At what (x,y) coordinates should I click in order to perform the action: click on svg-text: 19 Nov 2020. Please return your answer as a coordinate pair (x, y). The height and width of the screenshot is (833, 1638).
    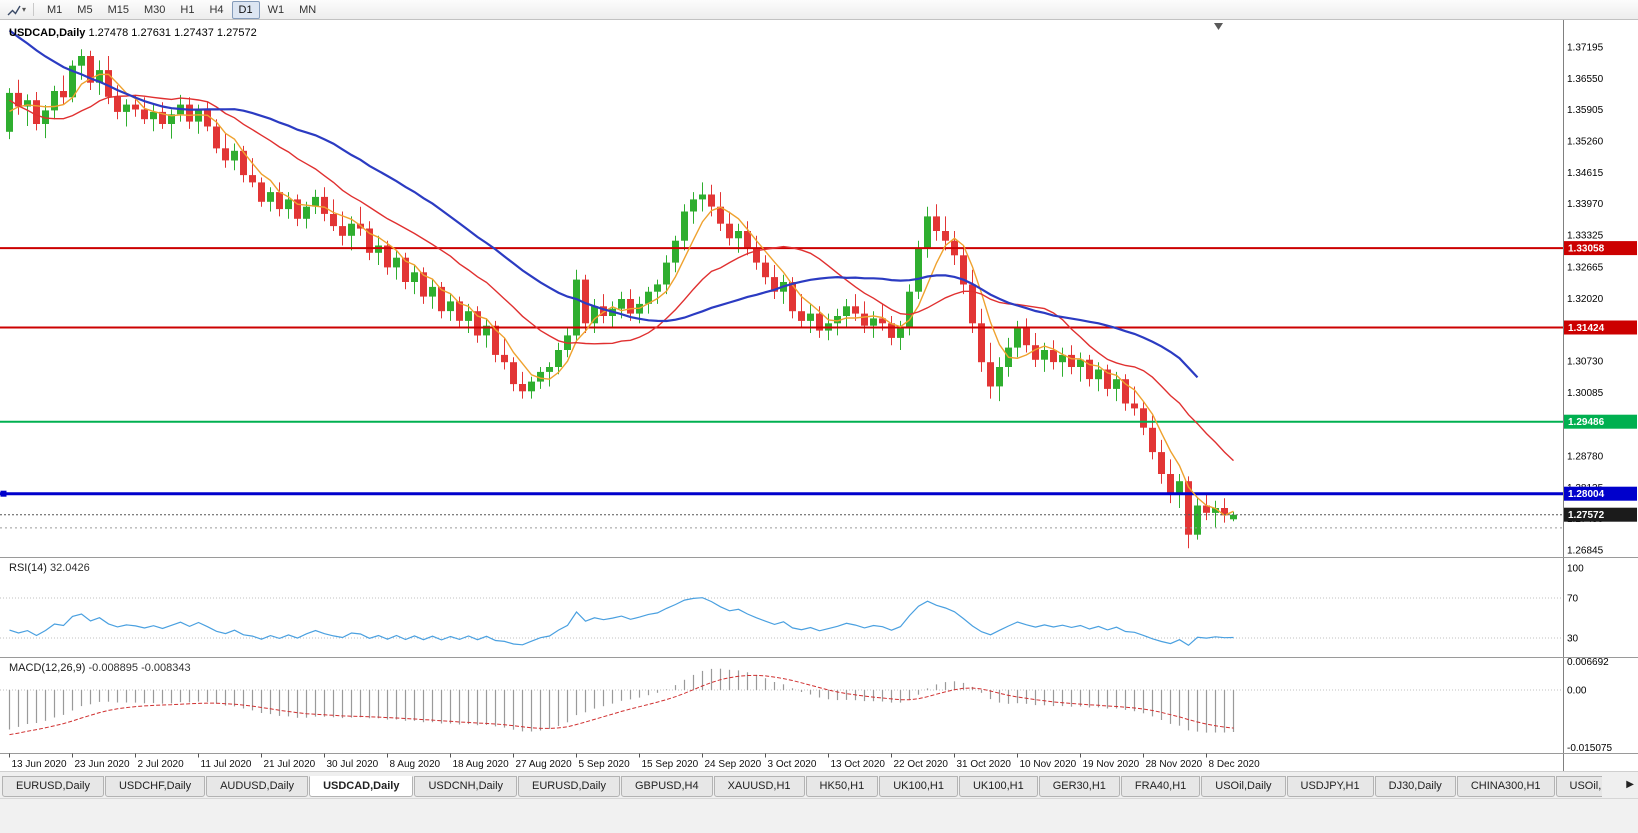
    Looking at the image, I should click on (1111, 764).